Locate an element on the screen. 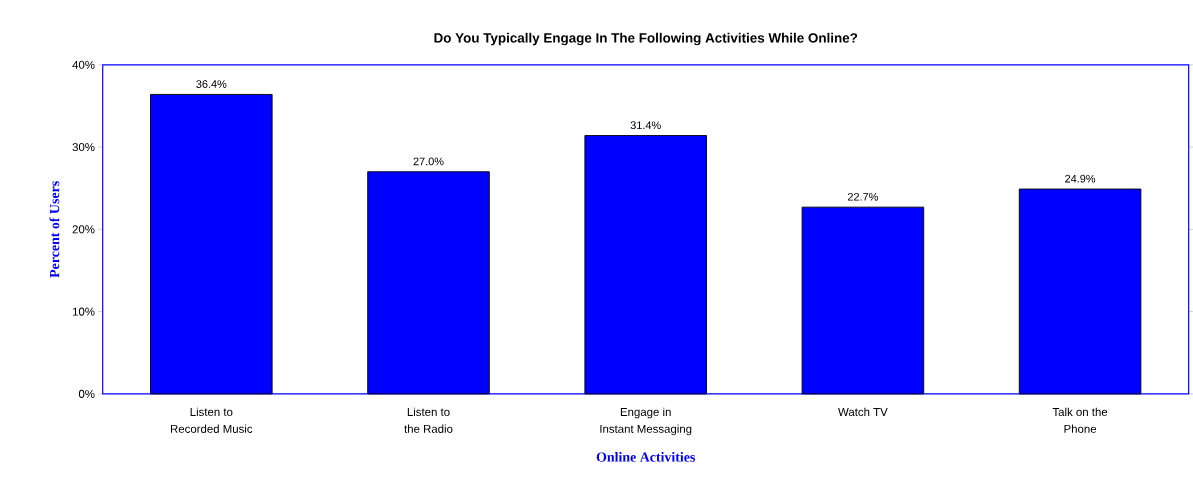 The height and width of the screenshot is (494, 1193). data-label: 36.4% is located at coordinates (211, 84).